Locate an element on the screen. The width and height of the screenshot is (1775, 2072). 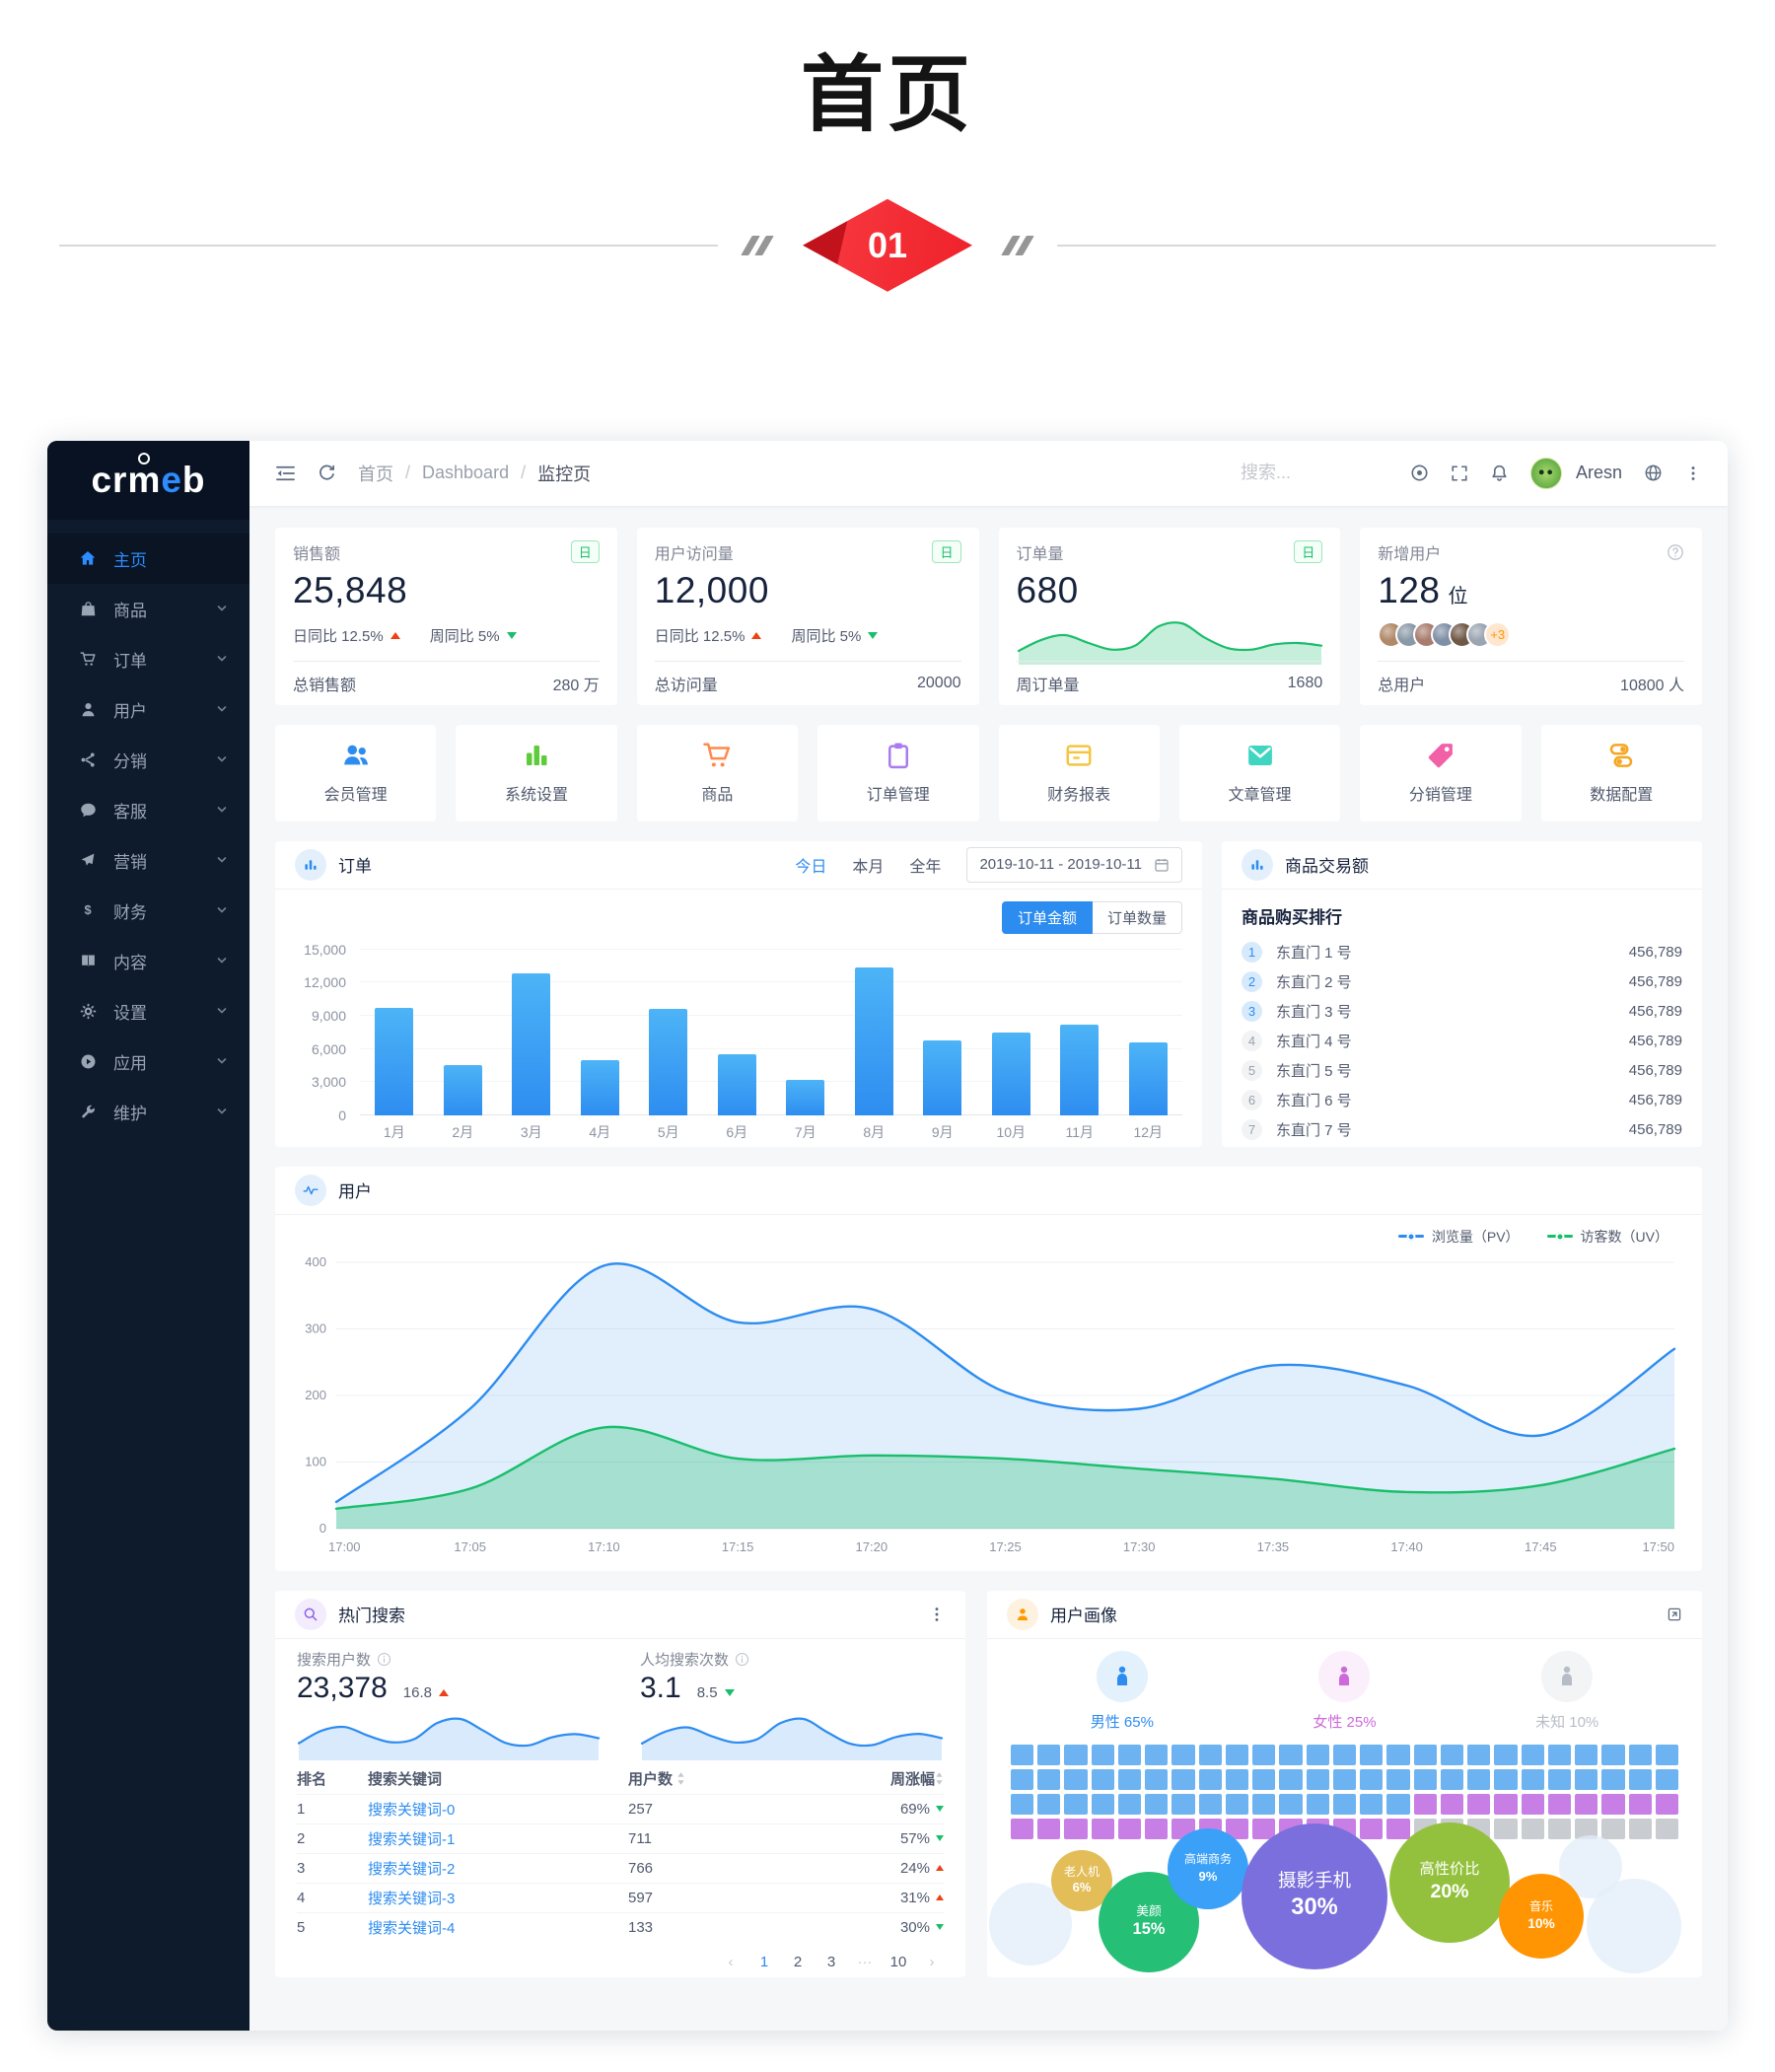
bar-6月 is located at coordinates (736, 1084).